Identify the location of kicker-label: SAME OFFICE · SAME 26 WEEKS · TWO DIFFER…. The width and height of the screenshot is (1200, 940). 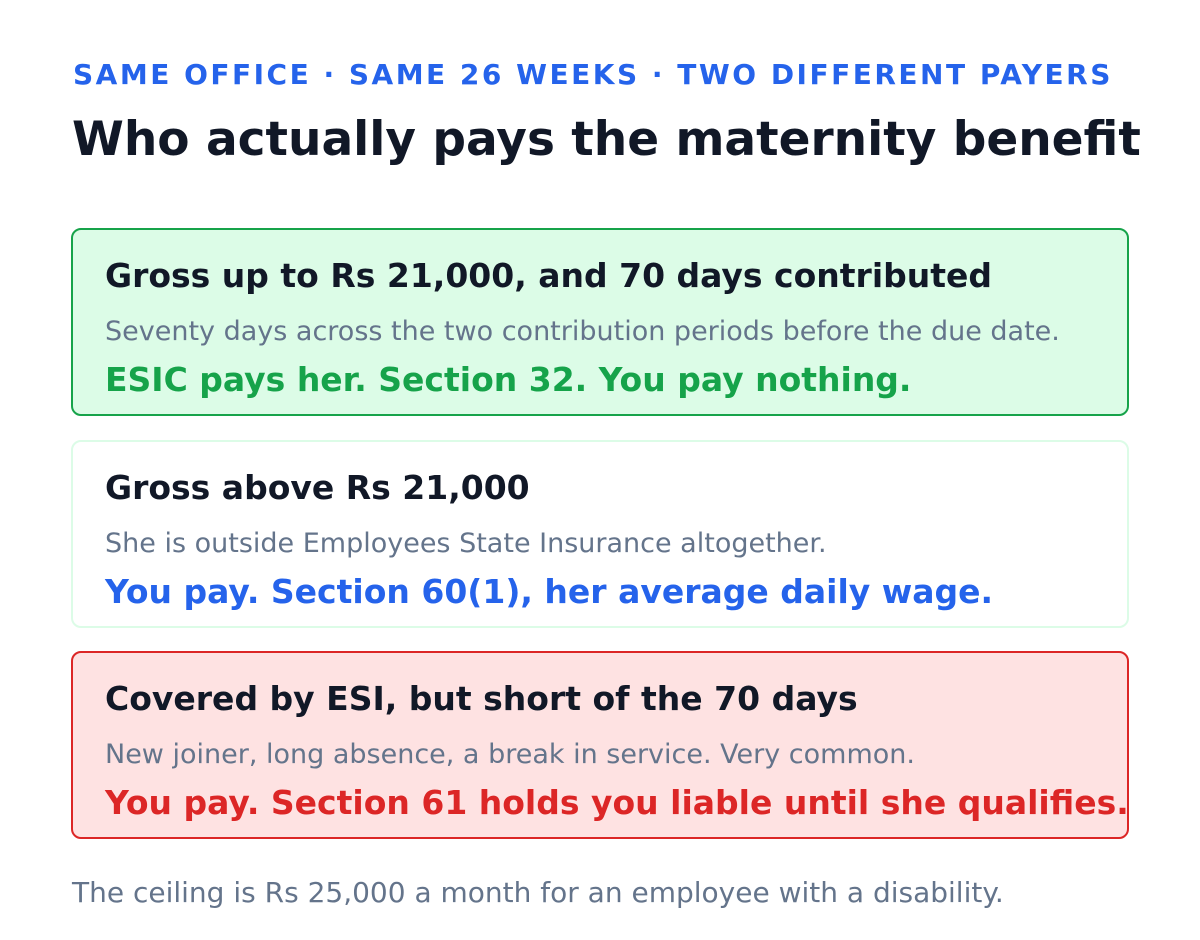
(593, 74).